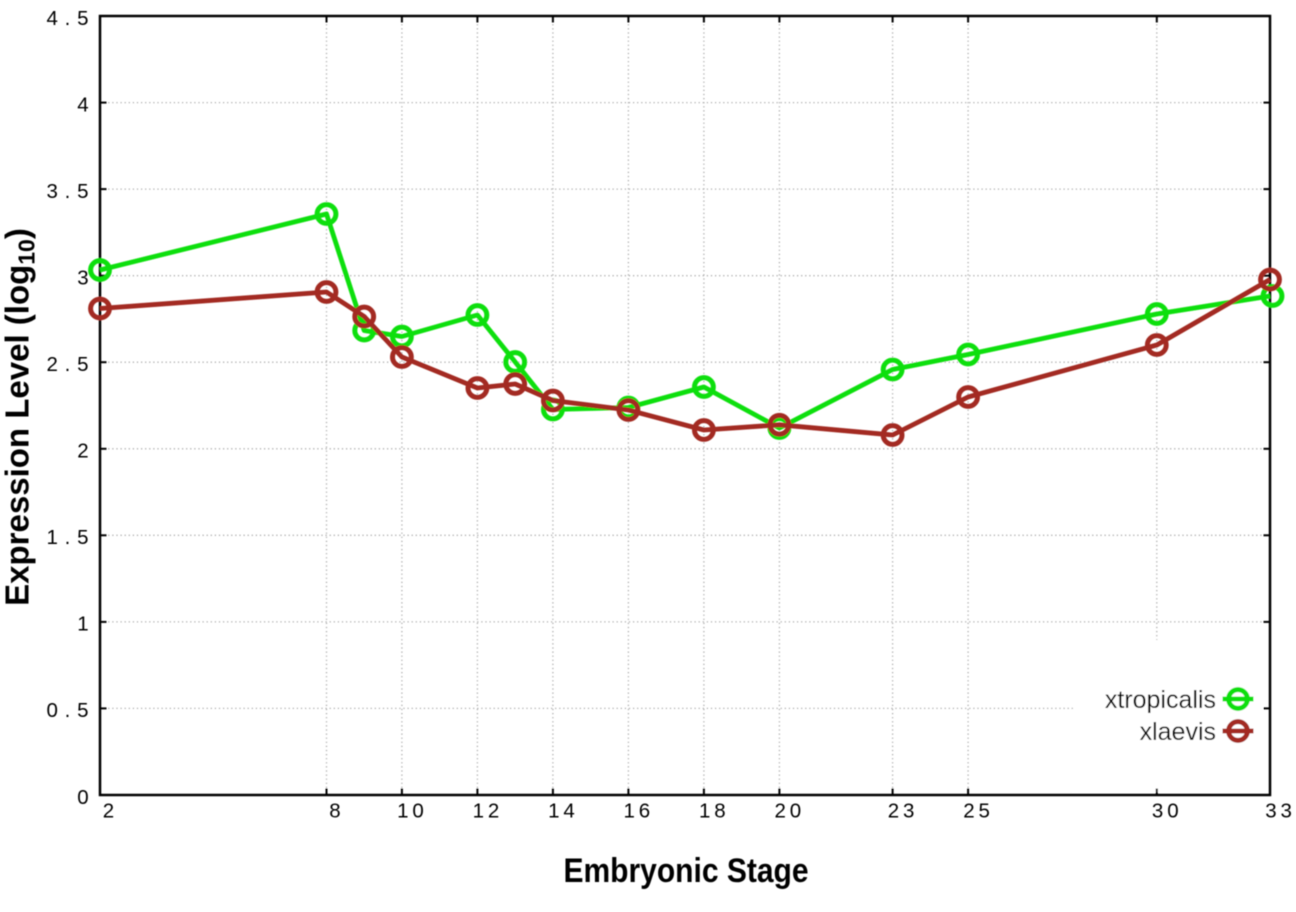  I want to click on svg-text: xlaevis, so click(1178, 732).